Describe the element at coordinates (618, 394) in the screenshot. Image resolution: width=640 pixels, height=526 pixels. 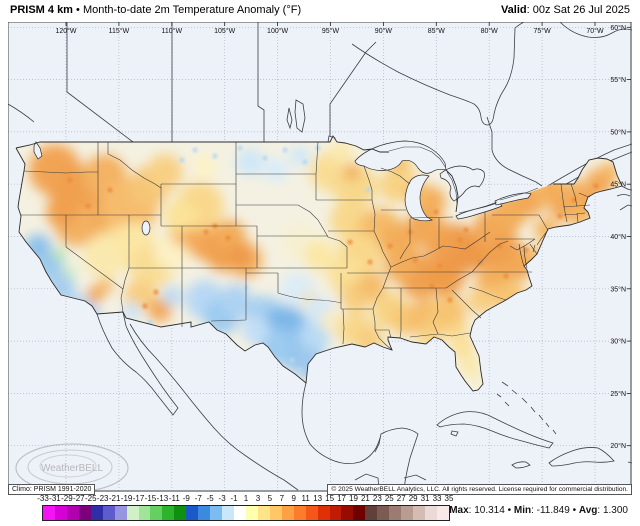
I see `lat-label: 25°N` at that location.